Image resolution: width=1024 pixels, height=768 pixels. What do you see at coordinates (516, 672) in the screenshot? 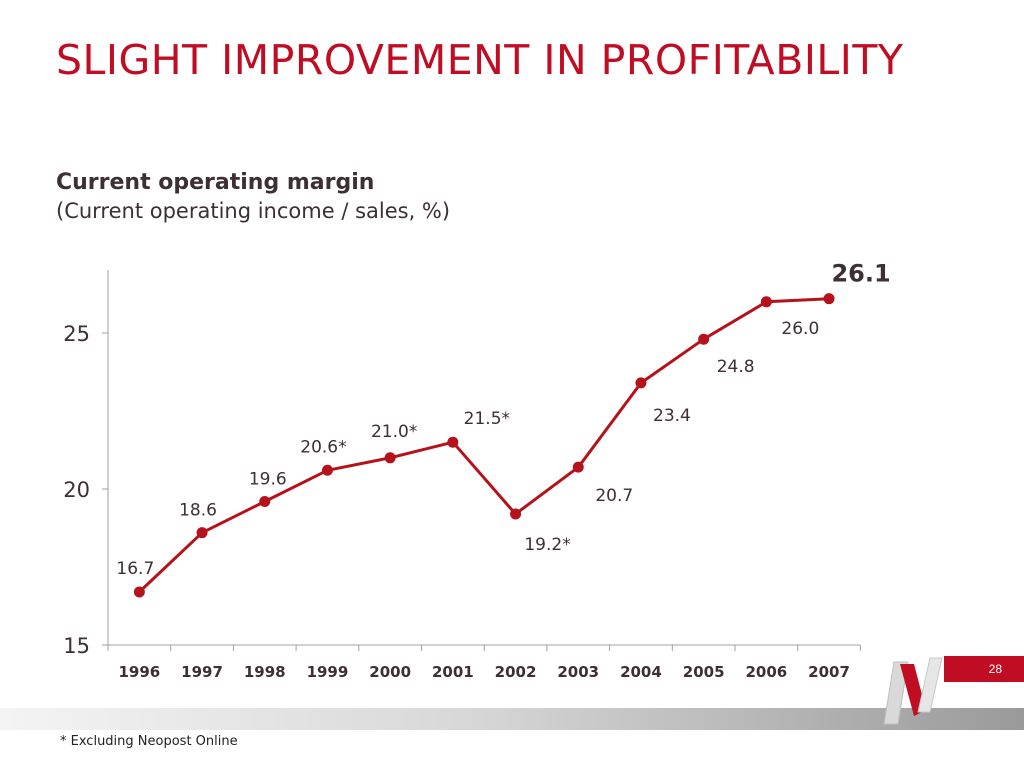
I see `x-tick-label: 2002` at bounding box center [516, 672].